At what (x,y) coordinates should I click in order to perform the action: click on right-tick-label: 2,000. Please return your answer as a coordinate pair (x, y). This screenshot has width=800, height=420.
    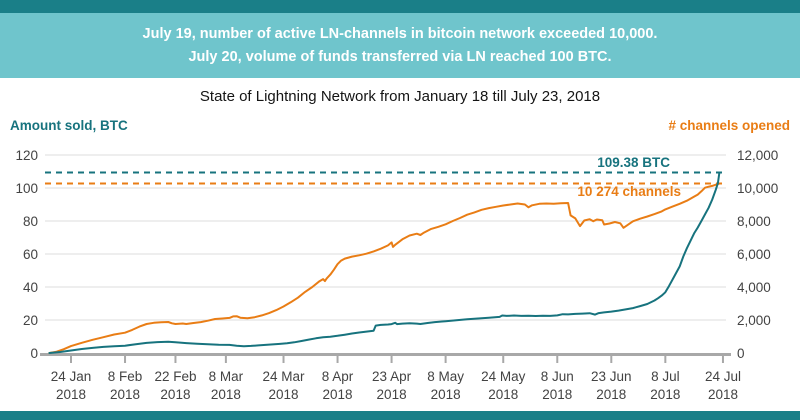
    Looking at the image, I should click on (754, 320).